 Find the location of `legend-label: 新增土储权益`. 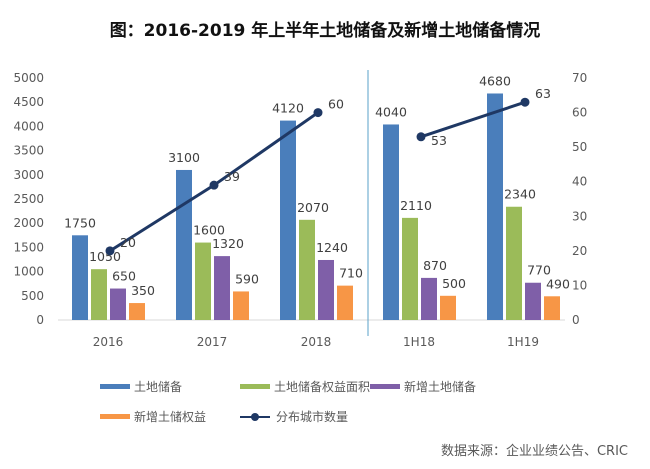

legend-label: 新增土储权益 is located at coordinates (170, 417).